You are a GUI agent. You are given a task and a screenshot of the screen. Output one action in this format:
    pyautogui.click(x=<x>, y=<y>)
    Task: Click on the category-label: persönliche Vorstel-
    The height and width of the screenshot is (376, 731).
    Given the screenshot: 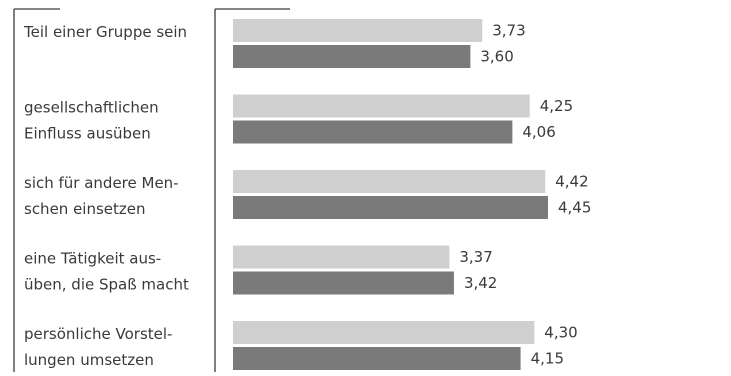 What is the action you would take?
    pyautogui.click(x=98, y=334)
    